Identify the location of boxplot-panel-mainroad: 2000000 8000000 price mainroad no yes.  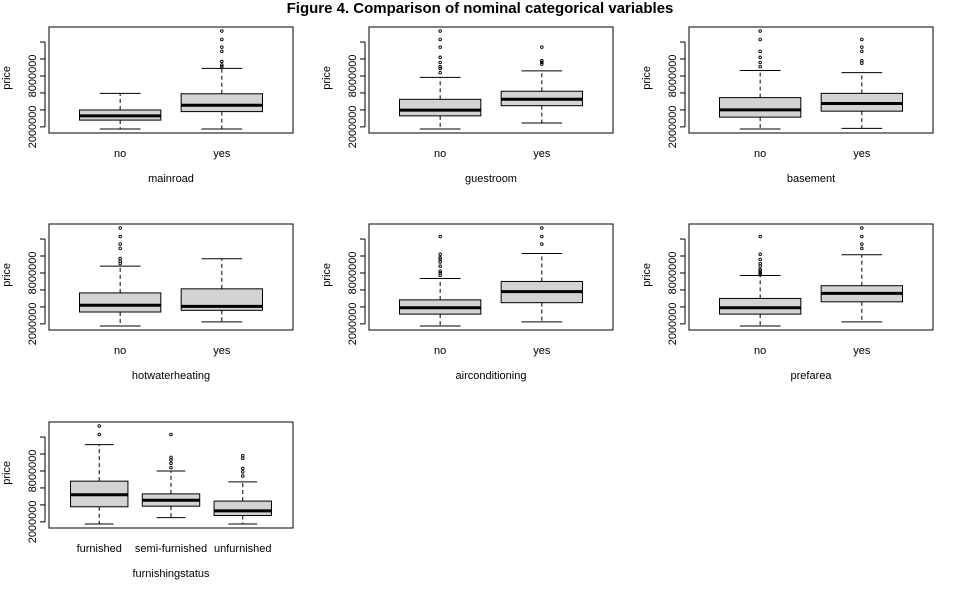
(147, 105).